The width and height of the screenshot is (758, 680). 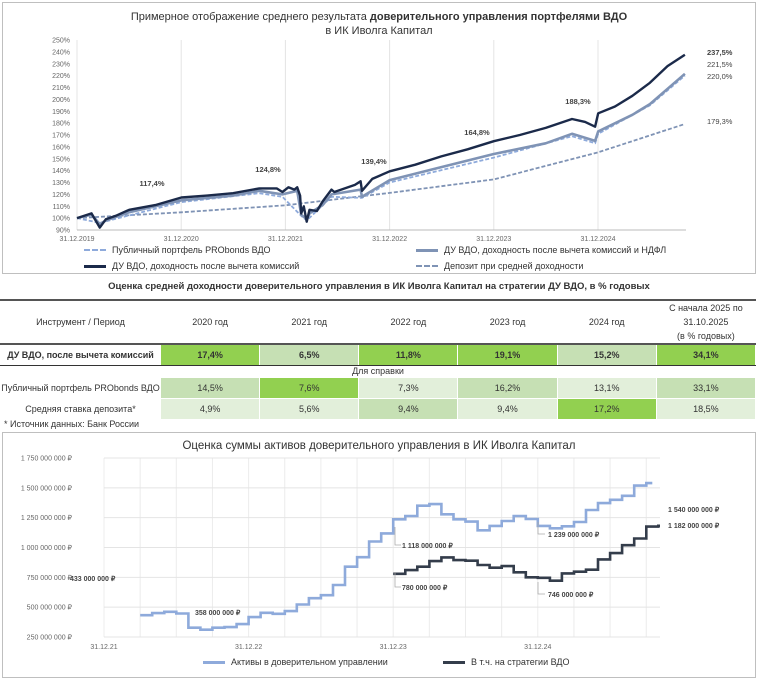 I want to click on legend-probonds: Публичный портфель PRObonds ВДО, so click(x=177, y=250).